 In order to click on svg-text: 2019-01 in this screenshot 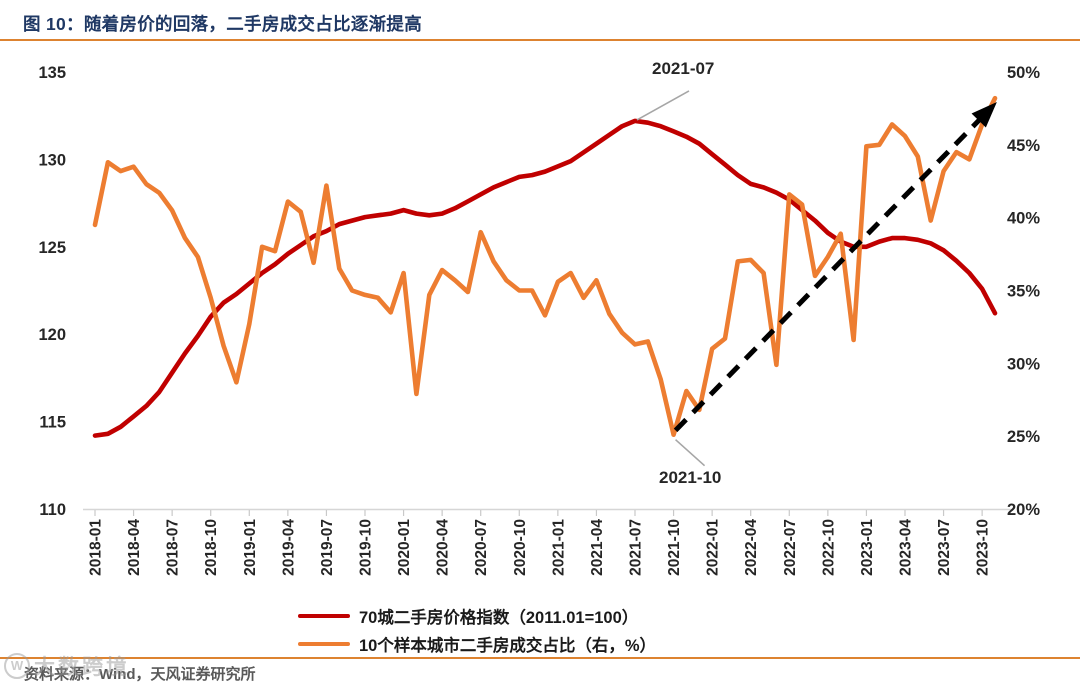, I will do `click(250, 547)`.